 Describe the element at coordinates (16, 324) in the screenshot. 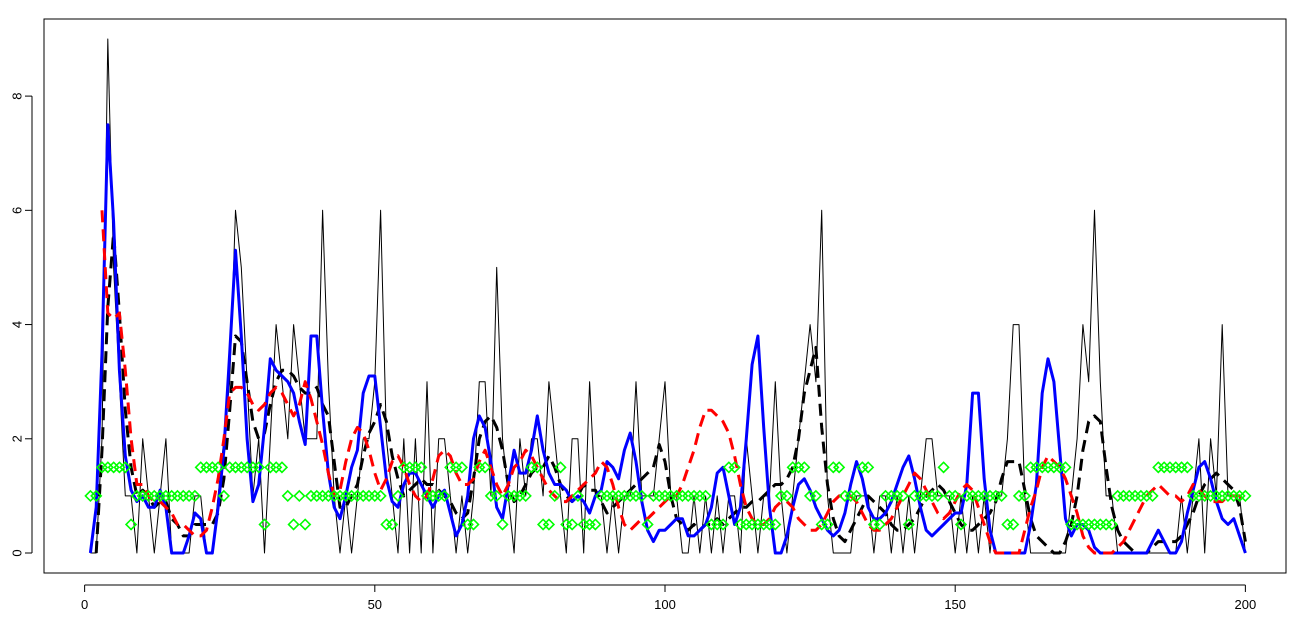

I see `y-tick-label: 4` at that location.